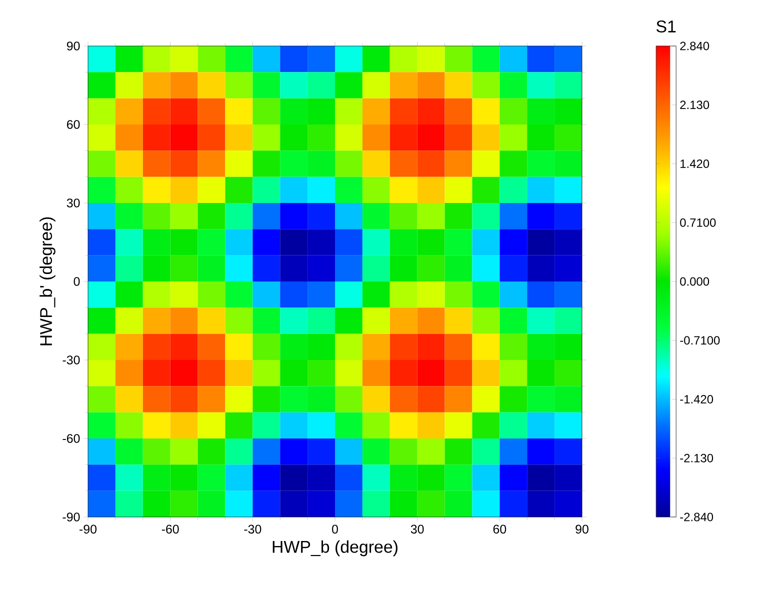 The height and width of the screenshot is (595, 769). I want to click on color-bar-label: 0.7100, so click(698, 222).